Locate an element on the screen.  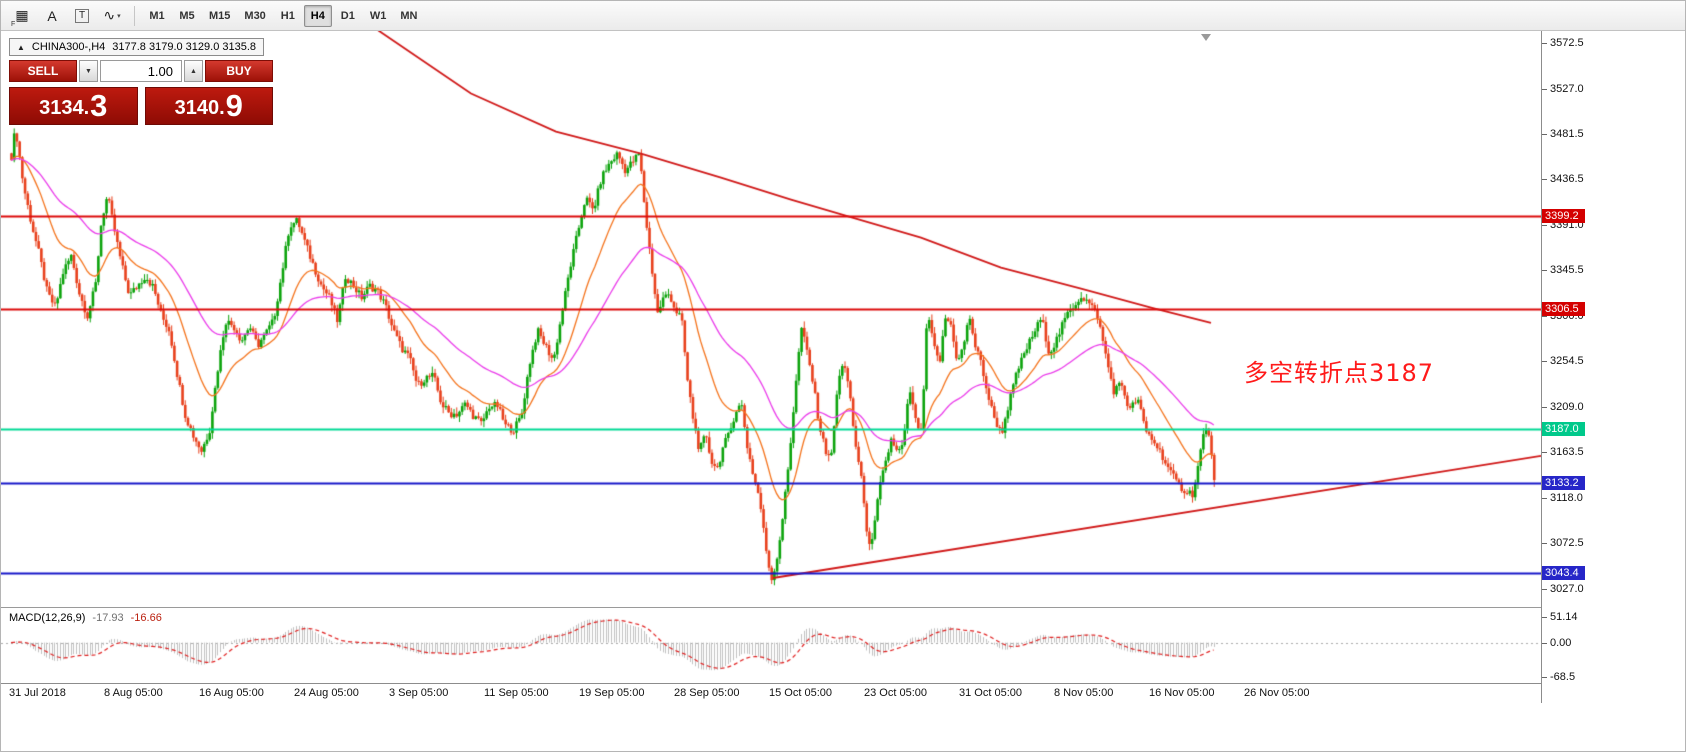
price-level-badge: 3133.2 is located at coordinates (1563, 482).